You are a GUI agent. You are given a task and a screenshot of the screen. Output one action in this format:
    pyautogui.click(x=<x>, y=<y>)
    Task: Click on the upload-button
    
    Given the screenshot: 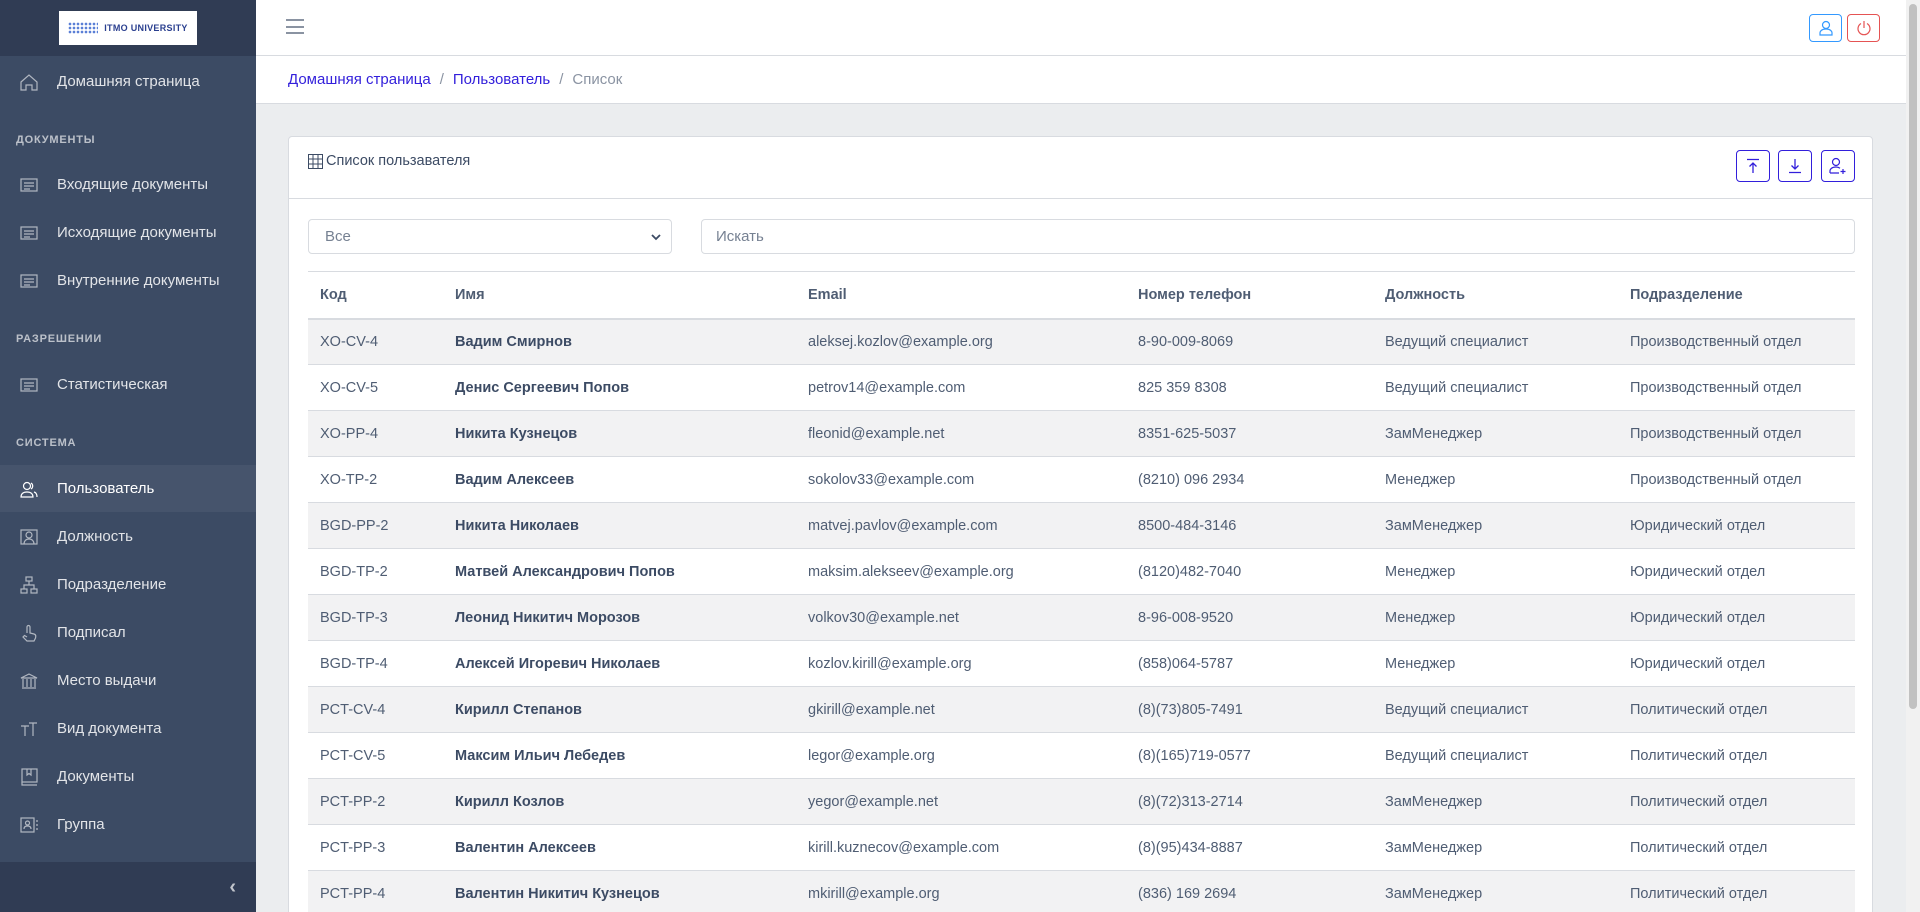 What is the action you would take?
    pyautogui.click(x=1753, y=166)
    